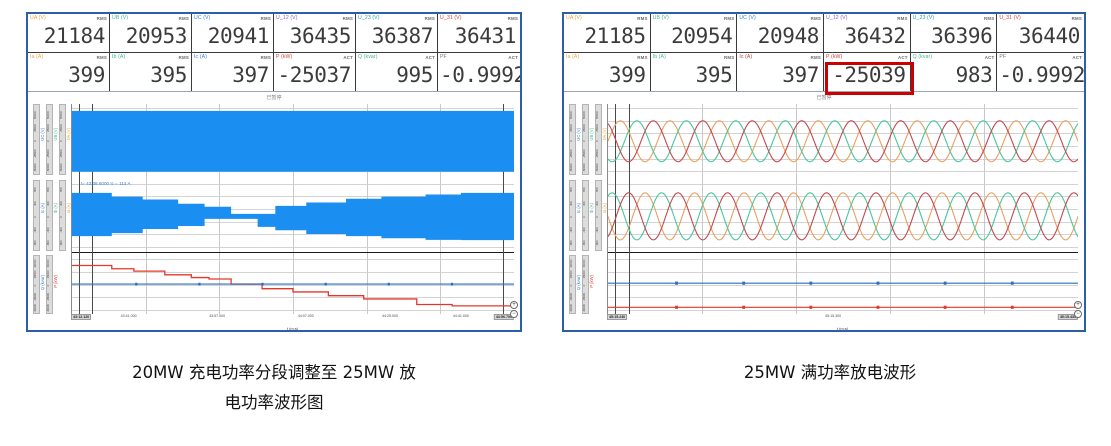  Describe the element at coordinates (233, 33) in the screenshot. I see `meter-cell: UC (V) RMS 20941` at that location.